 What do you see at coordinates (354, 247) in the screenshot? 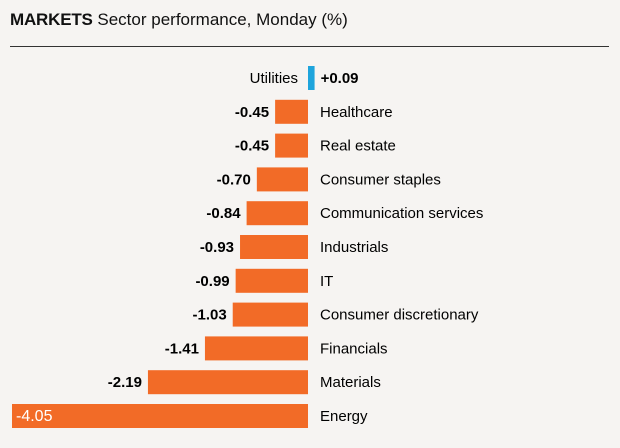
I see `category-label: Industrials` at bounding box center [354, 247].